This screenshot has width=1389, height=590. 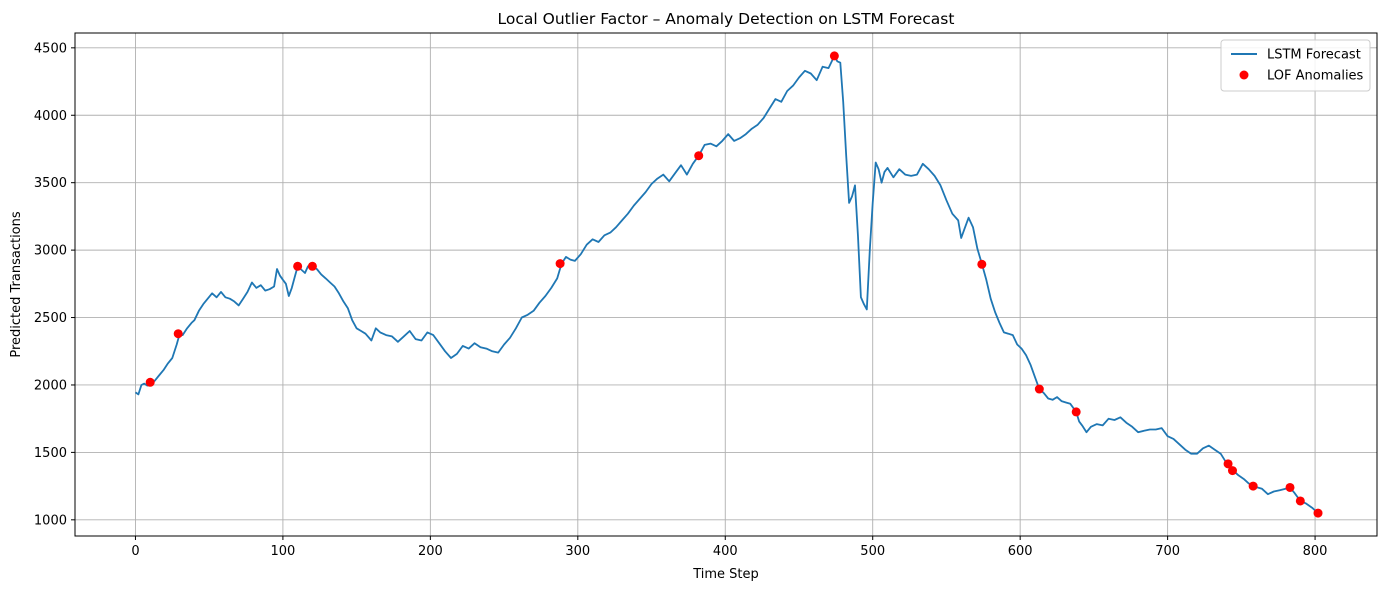 I want to click on y-tick-label: 2000, so click(x=50, y=385).